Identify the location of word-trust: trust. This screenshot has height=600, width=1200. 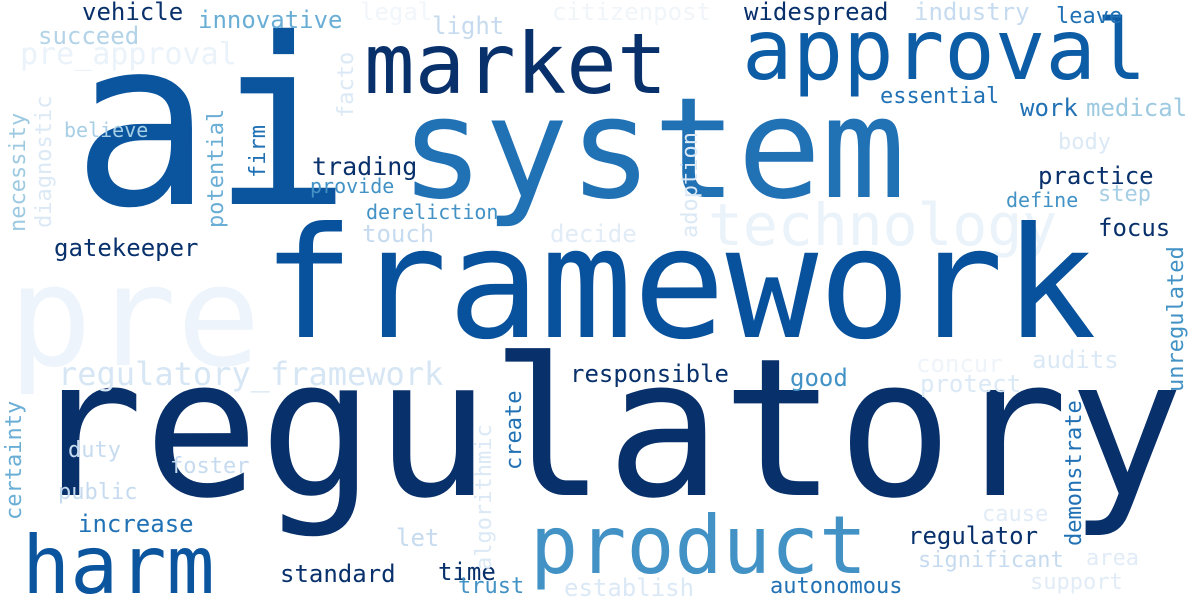
(491, 586).